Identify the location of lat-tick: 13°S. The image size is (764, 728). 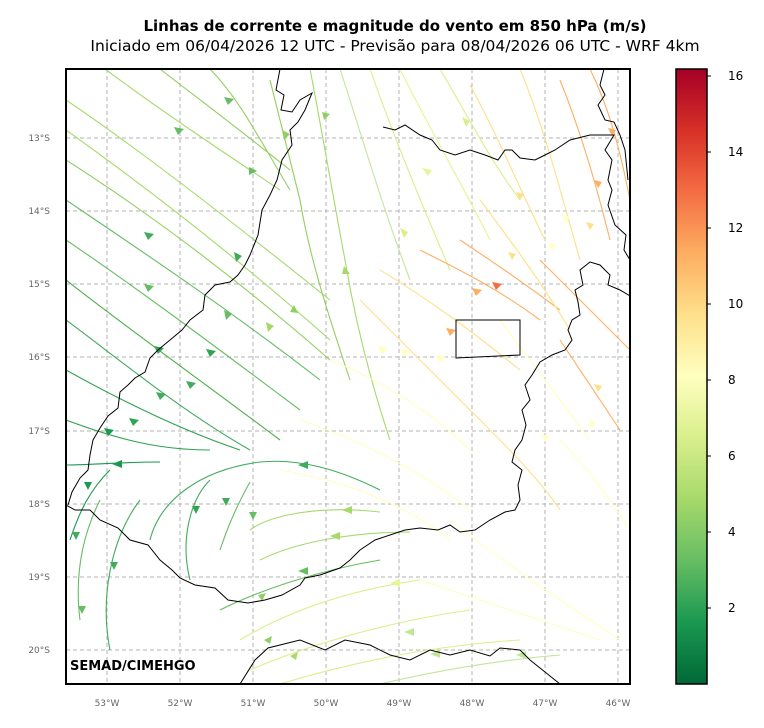
(39, 139).